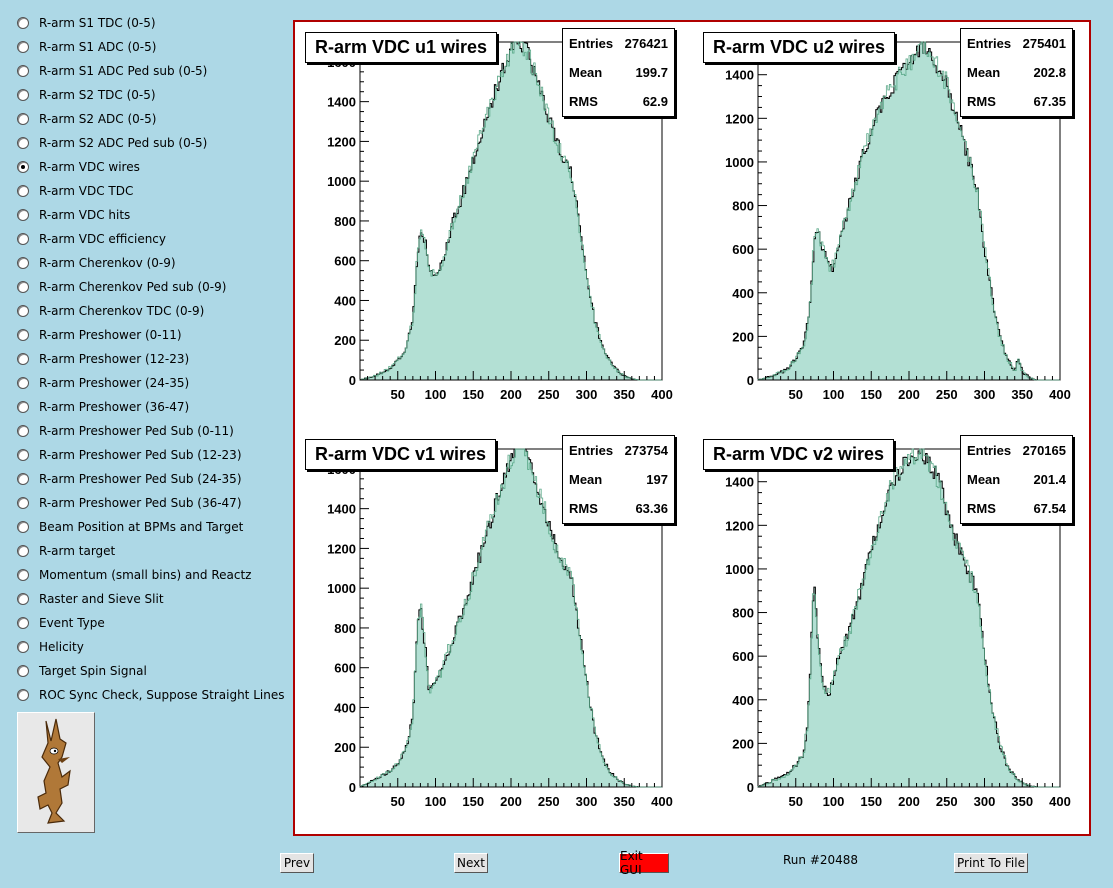  What do you see at coordinates (125, 431) in the screenshot?
I see `menu-item-17: R-arm Preshower Ped Sub (0-11)` at bounding box center [125, 431].